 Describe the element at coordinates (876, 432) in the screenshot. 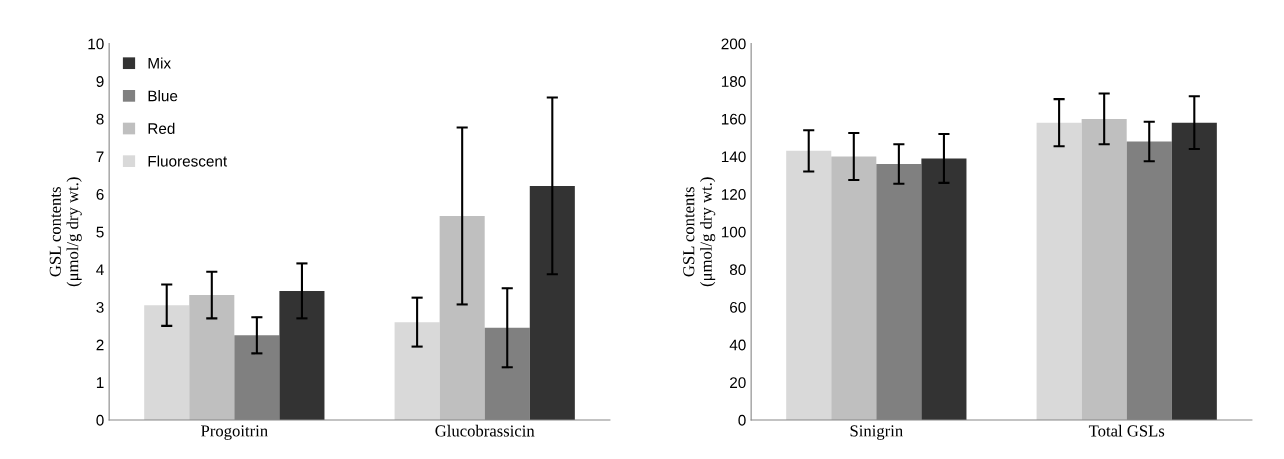

I see `x-tick-label: Sinigrin` at that location.